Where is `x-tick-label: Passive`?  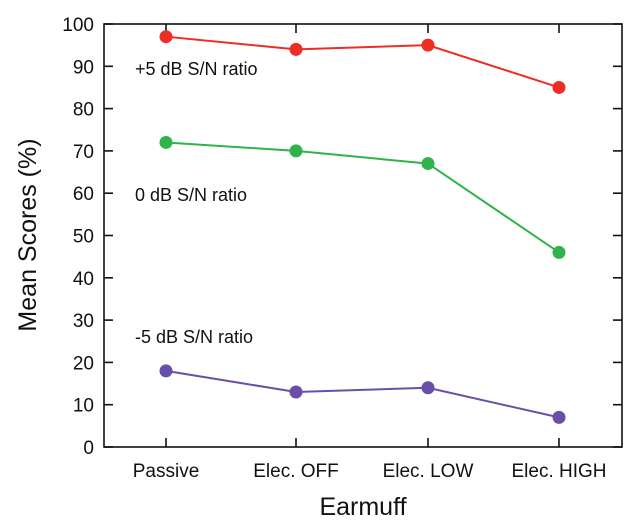 x-tick-label: Passive is located at coordinates (166, 471).